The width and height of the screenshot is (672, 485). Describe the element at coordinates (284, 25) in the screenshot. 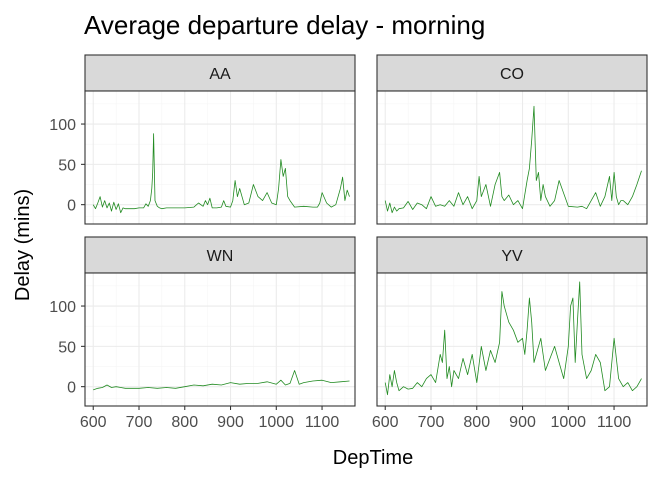

I see `chart-title: Average departure delay - morning` at that location.